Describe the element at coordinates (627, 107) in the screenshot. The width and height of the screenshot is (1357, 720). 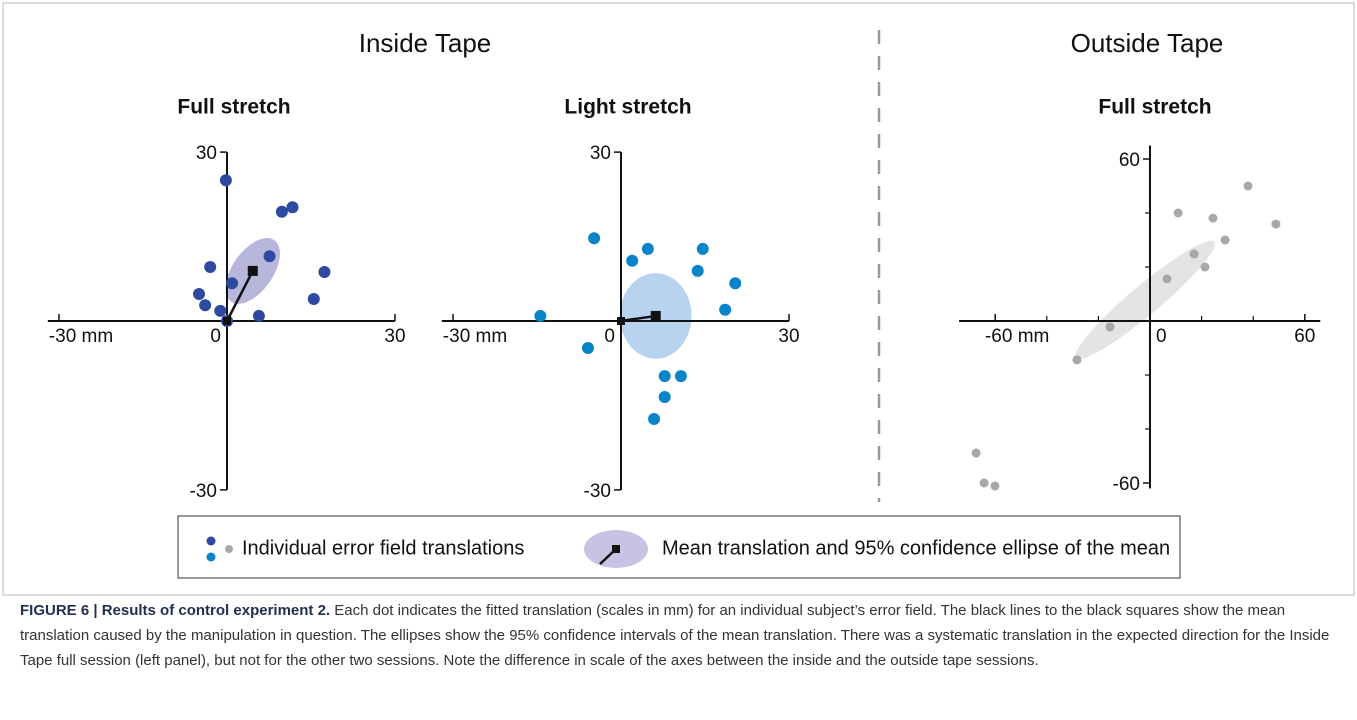
I see `panel-title: Light stretch` at that location.